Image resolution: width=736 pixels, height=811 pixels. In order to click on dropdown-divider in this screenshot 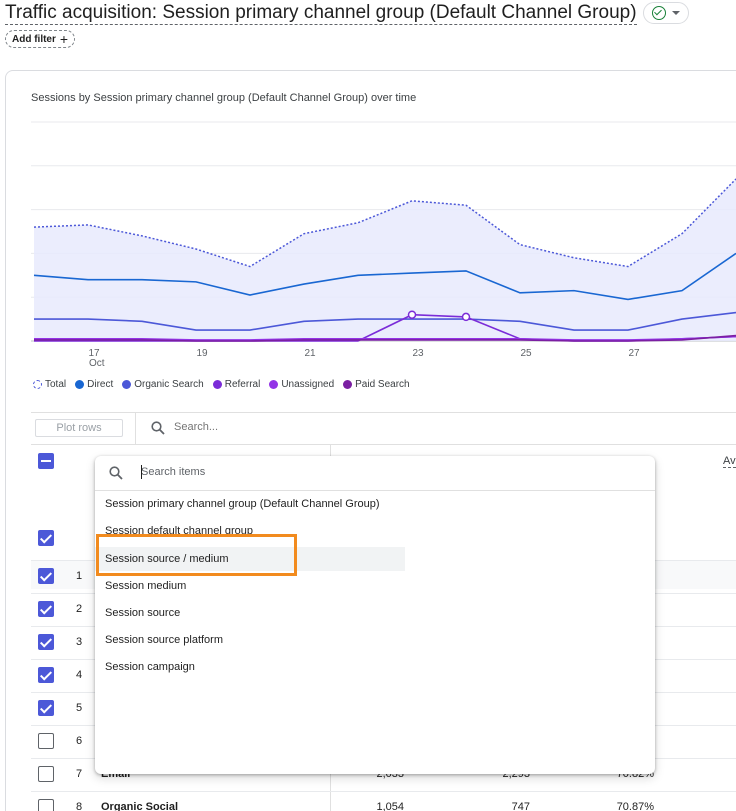, I will do `click(375, 490)`.